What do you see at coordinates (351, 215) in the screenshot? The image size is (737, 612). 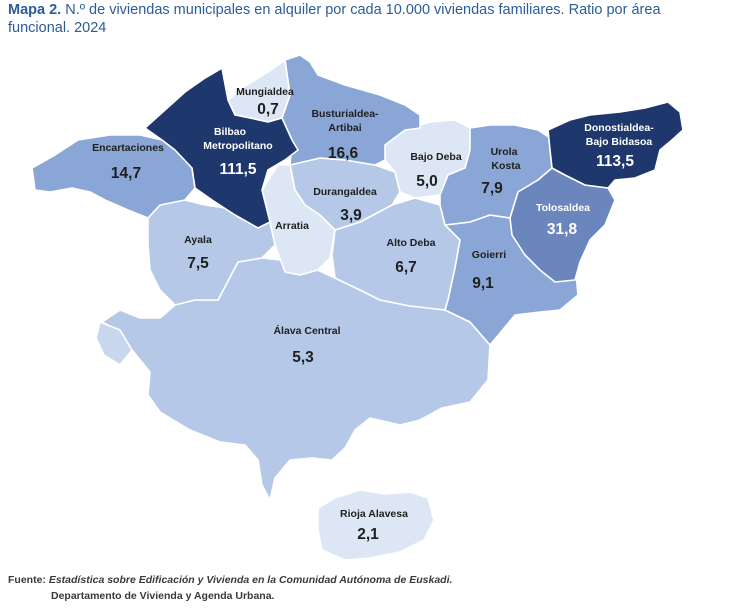 I see `value-durangaldea: 3,9` at bounding box center [351, 215].